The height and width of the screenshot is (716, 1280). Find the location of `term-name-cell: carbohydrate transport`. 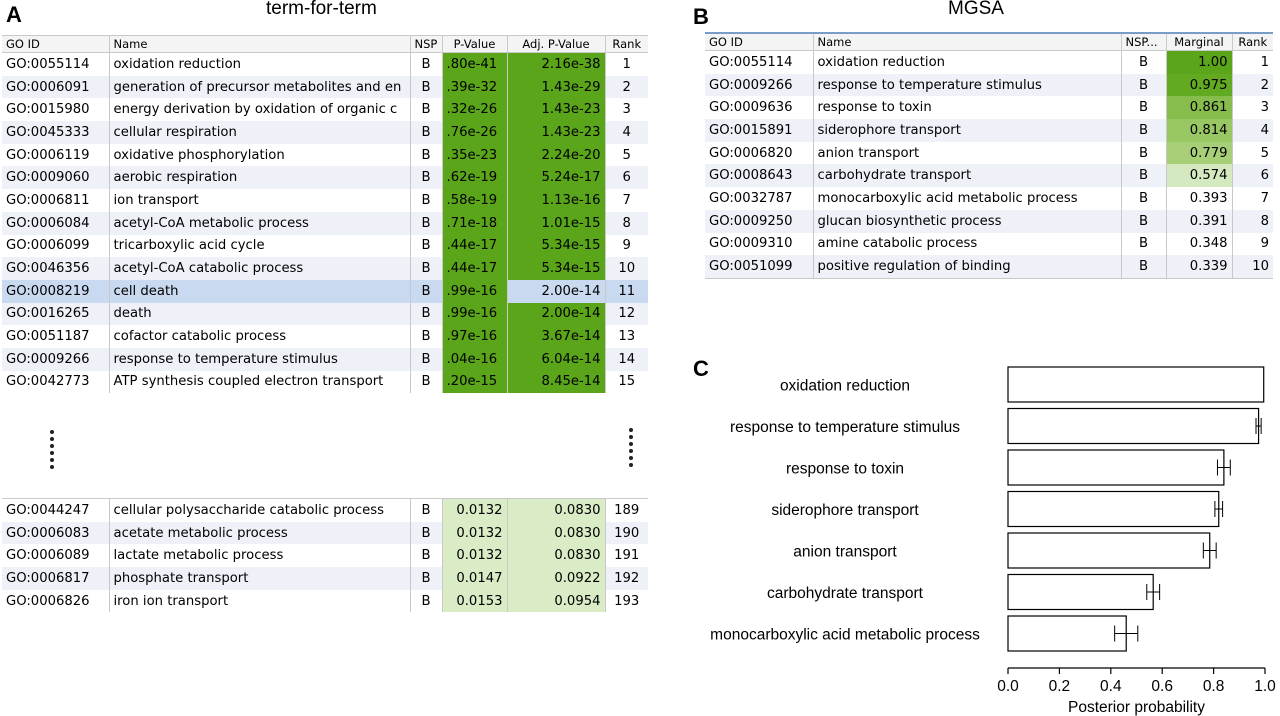

term-name-cell: carbohydrate transport is located at coordinates (967, 176).